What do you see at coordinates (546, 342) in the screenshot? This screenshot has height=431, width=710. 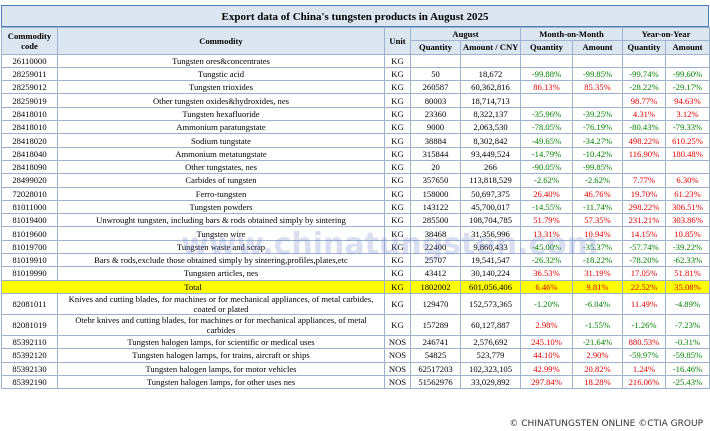 I see `data-cell: 245.10%` at bounding box center [546, 342].